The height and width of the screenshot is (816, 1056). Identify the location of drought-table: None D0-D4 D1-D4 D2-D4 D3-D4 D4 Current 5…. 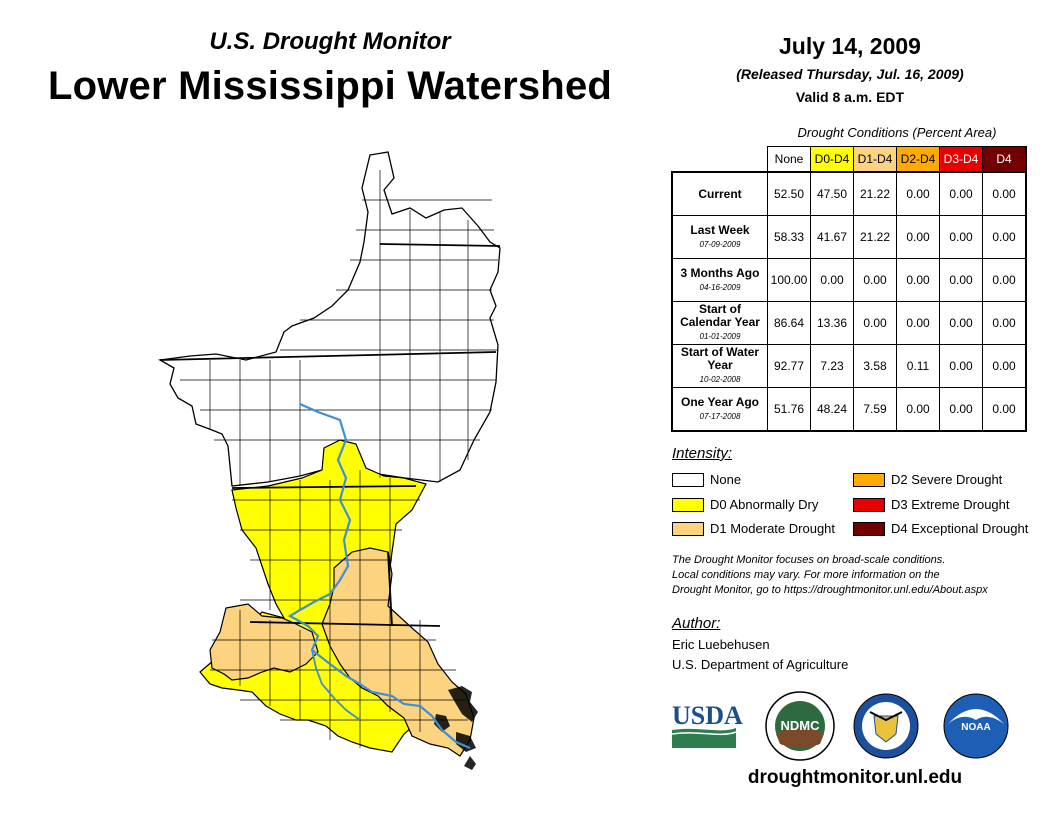
(849, 289).